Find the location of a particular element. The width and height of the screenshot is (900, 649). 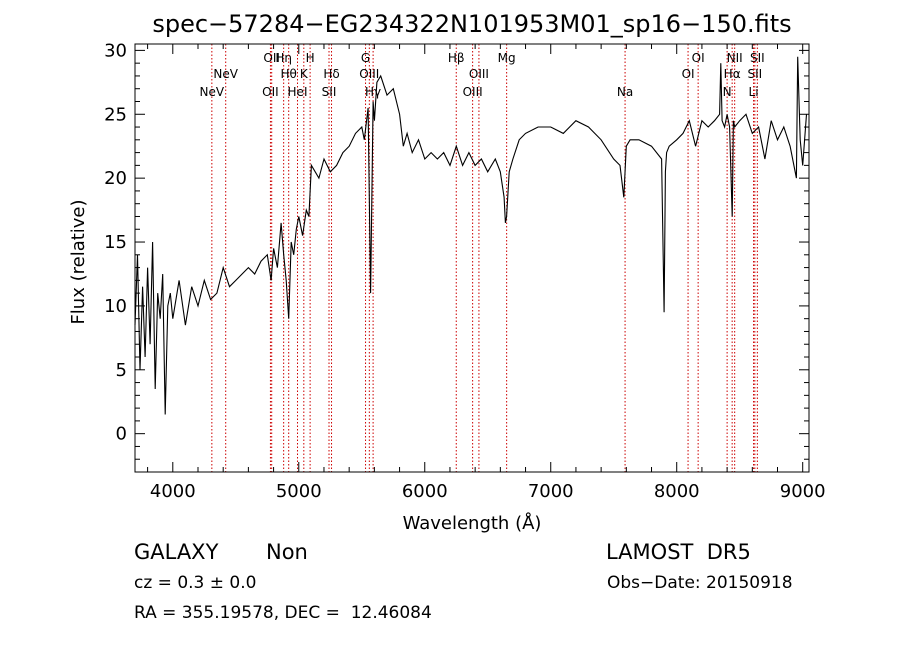

marker-label-11: G is located at coordinates (365, 58).